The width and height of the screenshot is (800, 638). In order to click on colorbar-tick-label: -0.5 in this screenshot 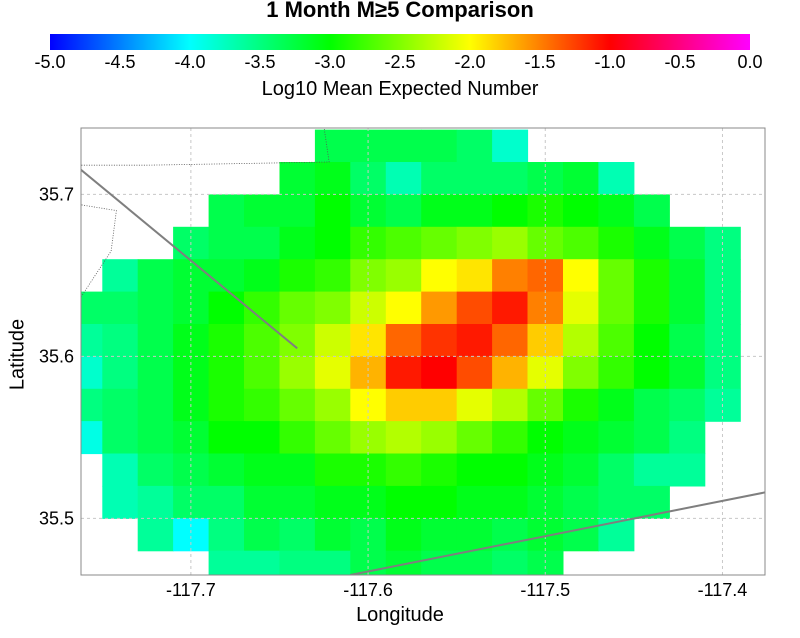, I will do `click(680, 62)`.